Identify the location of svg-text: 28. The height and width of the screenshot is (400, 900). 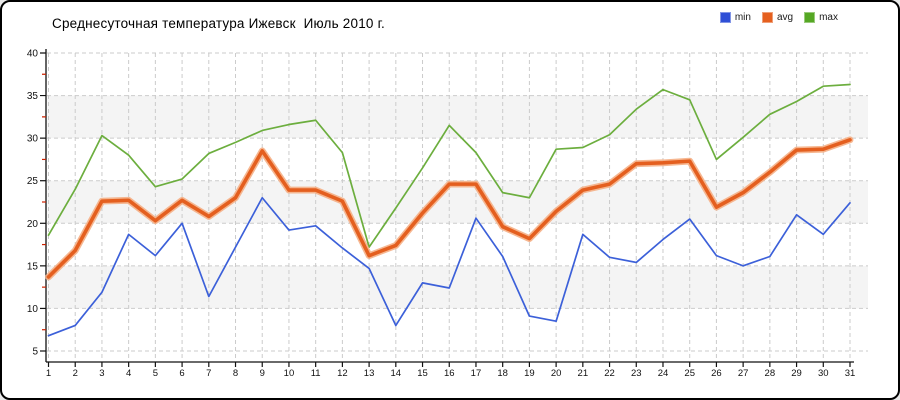
(770, 373).